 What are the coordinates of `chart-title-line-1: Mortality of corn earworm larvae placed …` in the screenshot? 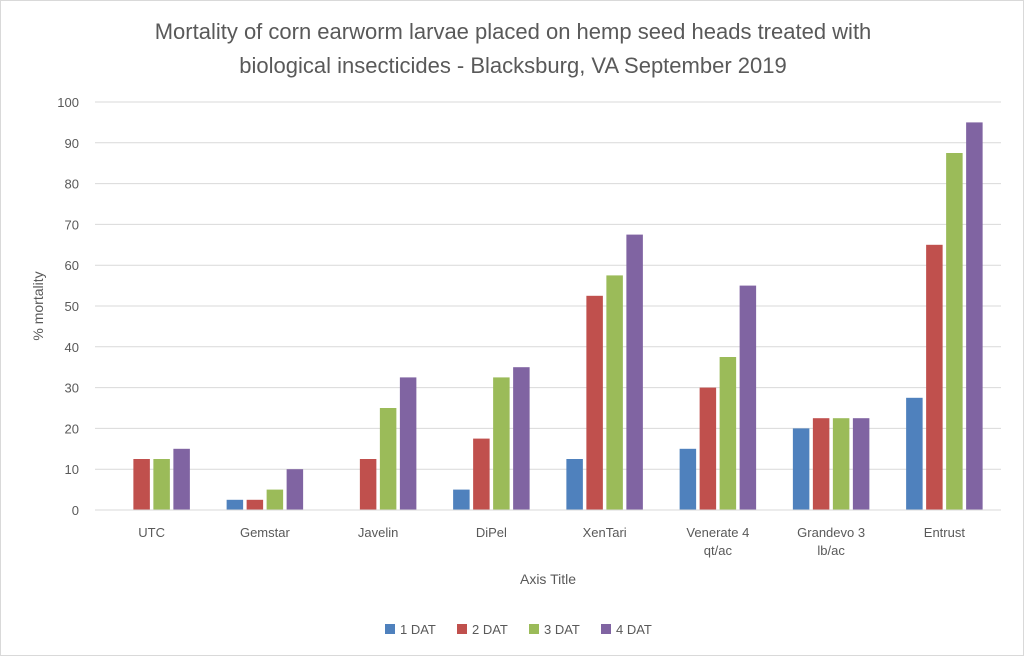 It's located at (513, 31).